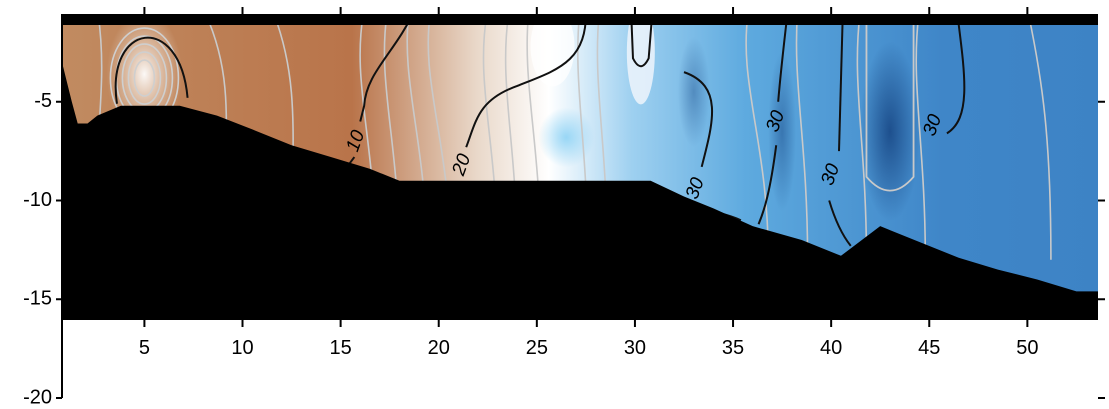  I want to click on x-tick-label: 5, so click(144, 348).